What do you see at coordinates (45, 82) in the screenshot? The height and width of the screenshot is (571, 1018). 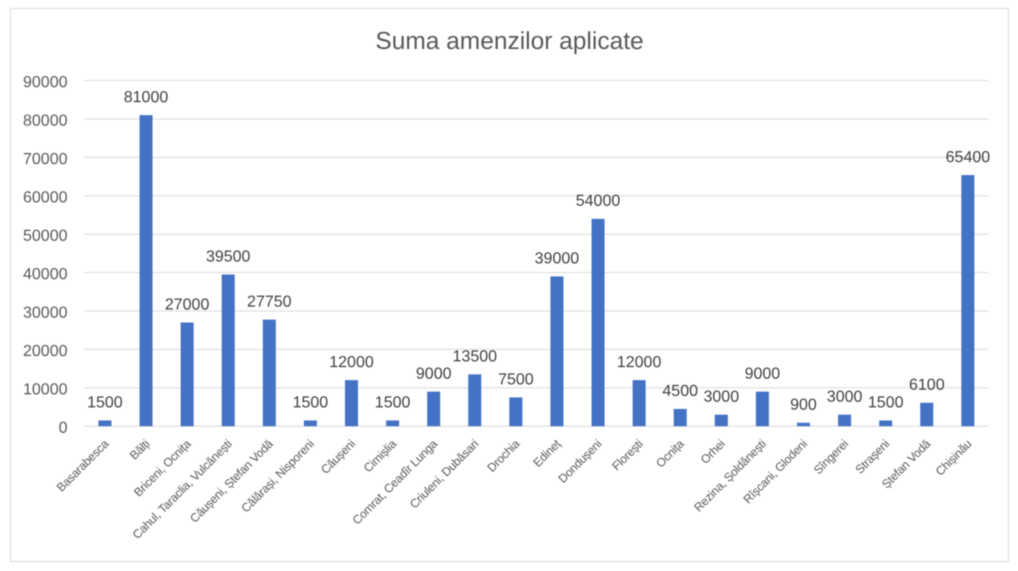 I see `svg-text: 90000` at bounding box center [45, 82].